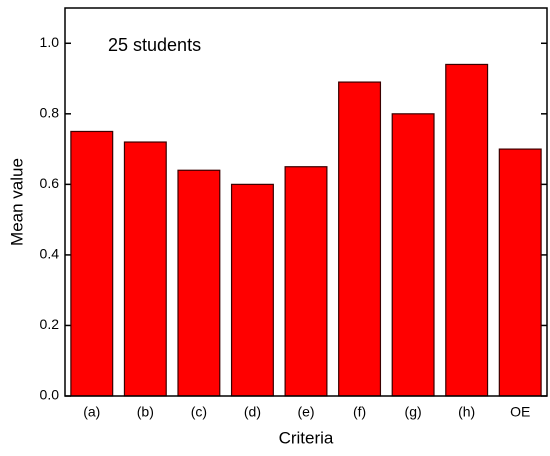 The width and height of the screenshot is (550, 456). Describe the element at coordinates (50, 113) in the screenshot. I see `y-tick-label: 0.8` at that location.